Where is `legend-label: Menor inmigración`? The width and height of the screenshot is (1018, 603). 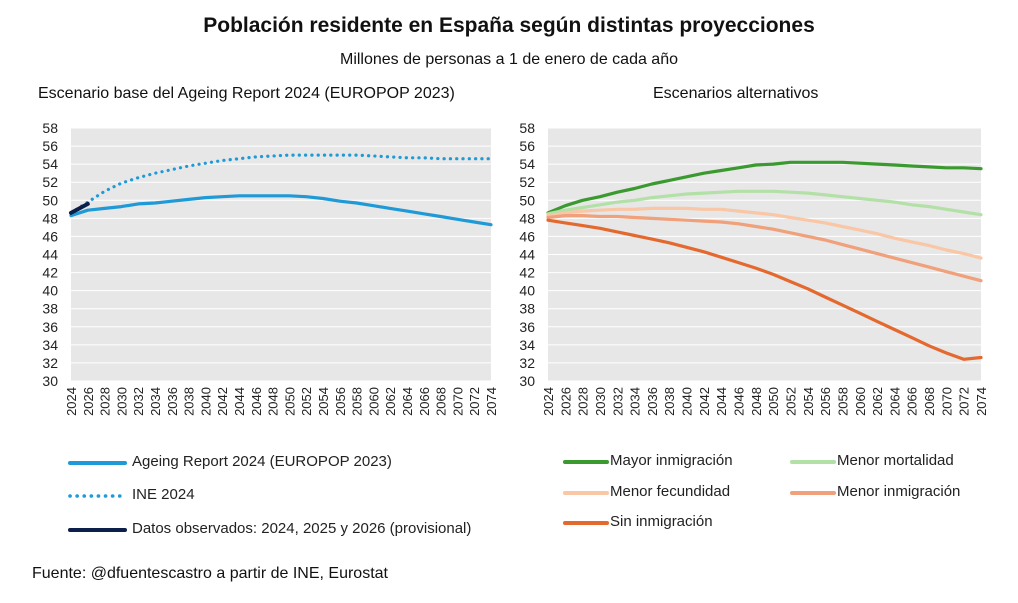 legend-label: Menor inmigración is located at coordinates (899, 491).